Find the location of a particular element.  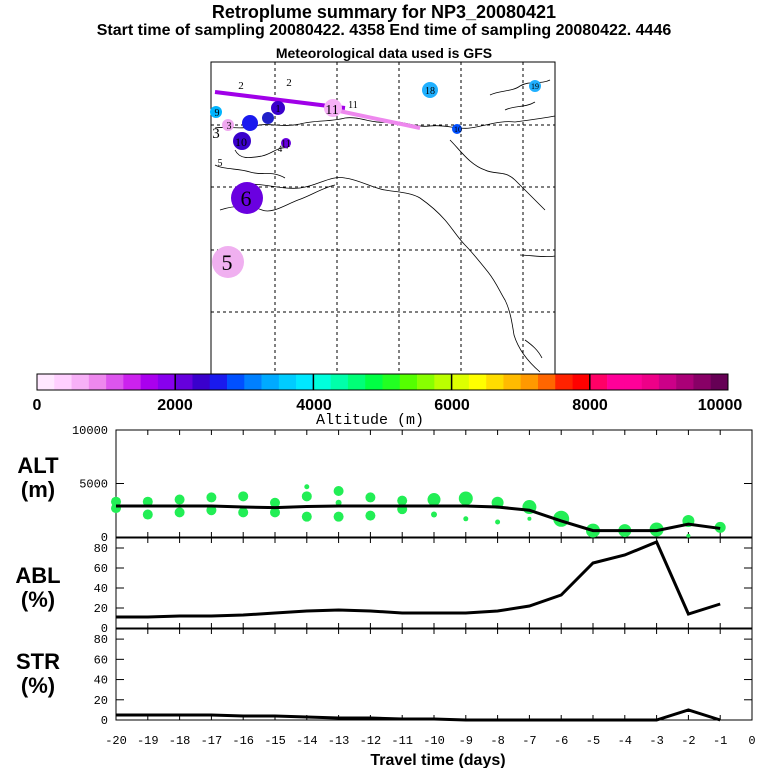

x-tick-label: -4 is located at coordinates (625, 741).